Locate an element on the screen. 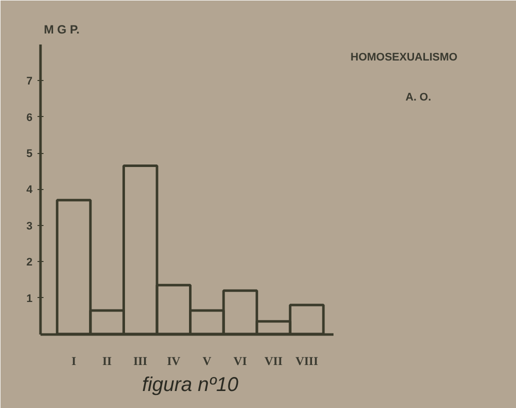 The image size is (516, 408). y-tick-label: 5 is located at coordinates (29, 154).